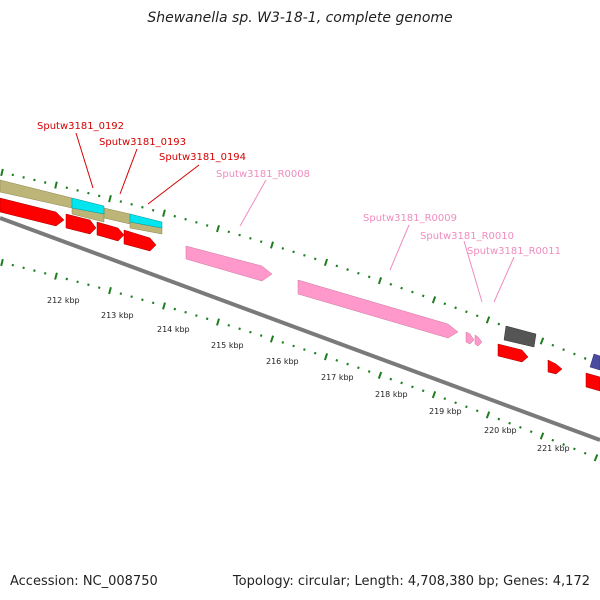 The width and height of the screenshot is (600, 600). I want to click on feature-label: Sputw3181_R0008, so click(263, 174).